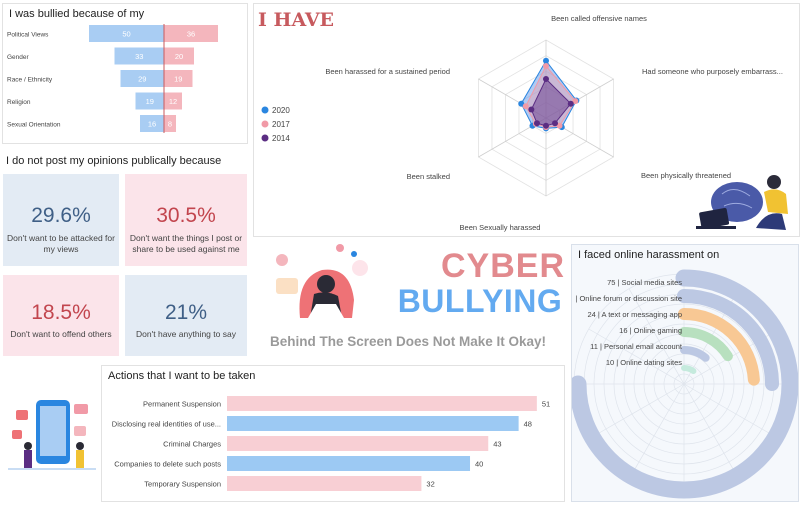 Image resolution: width=806 pixels, height=508 pixels. What do you see at coordinates (686, 175) in the screenshot?
I see `radar-axis-label: Been physically threatened` at bounding box center [686, 175].